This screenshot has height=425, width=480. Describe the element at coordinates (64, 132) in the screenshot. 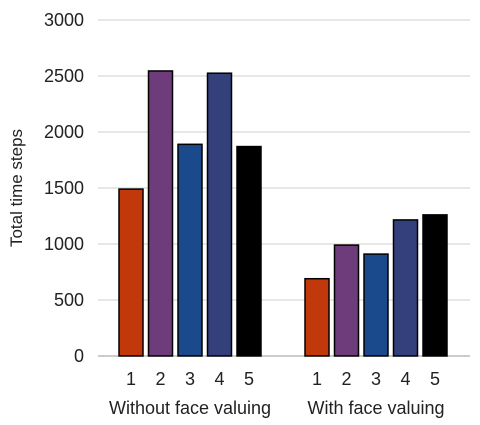

I see `y-tick-label: 2000` at that location.